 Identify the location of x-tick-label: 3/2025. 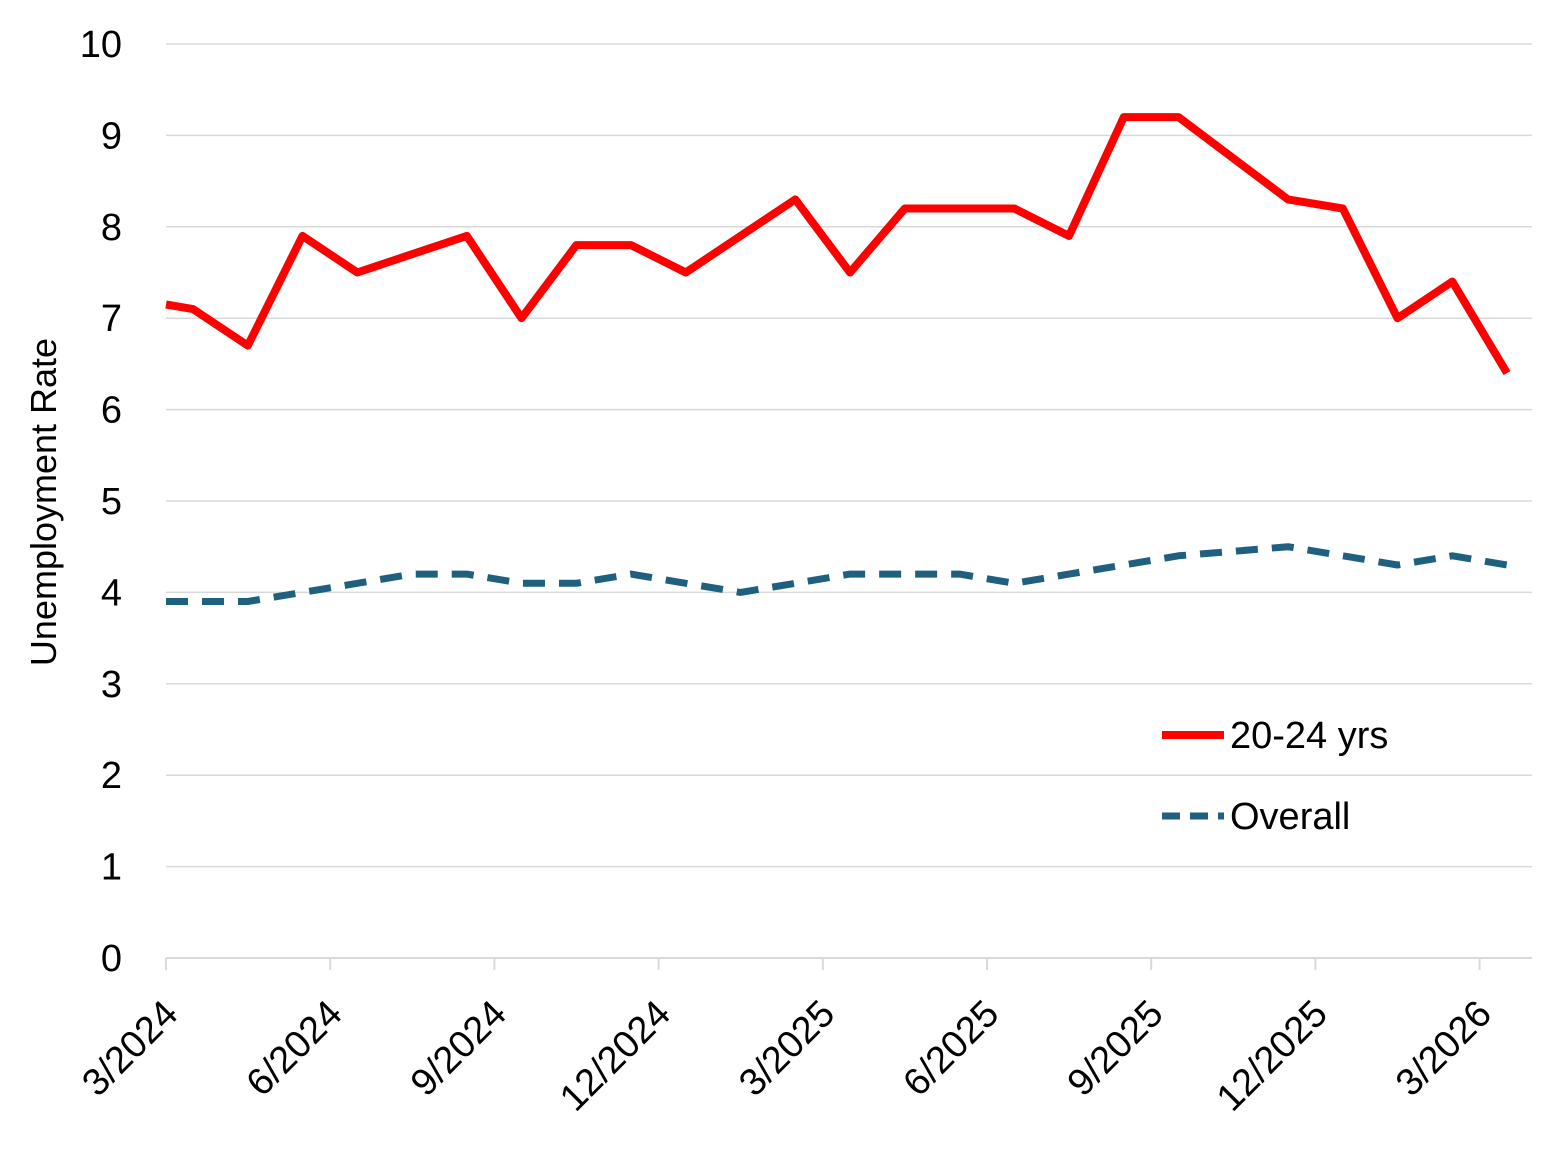
(787, 1049).